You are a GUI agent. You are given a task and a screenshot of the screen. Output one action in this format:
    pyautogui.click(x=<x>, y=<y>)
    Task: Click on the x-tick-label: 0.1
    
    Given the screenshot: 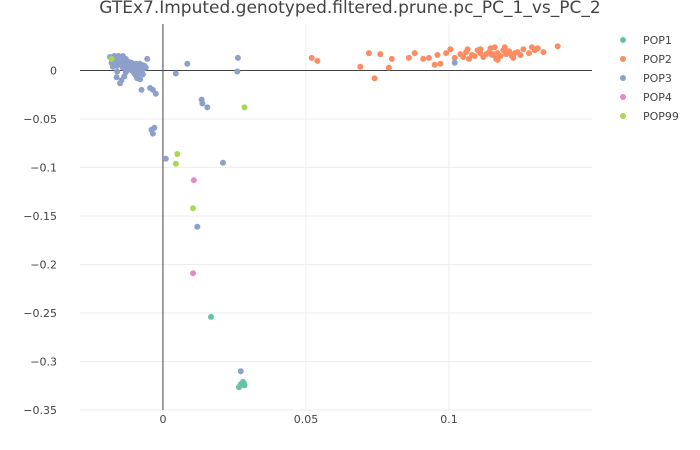 What is the action you would take?
    pyautogui.click(x=449, y=419)
    